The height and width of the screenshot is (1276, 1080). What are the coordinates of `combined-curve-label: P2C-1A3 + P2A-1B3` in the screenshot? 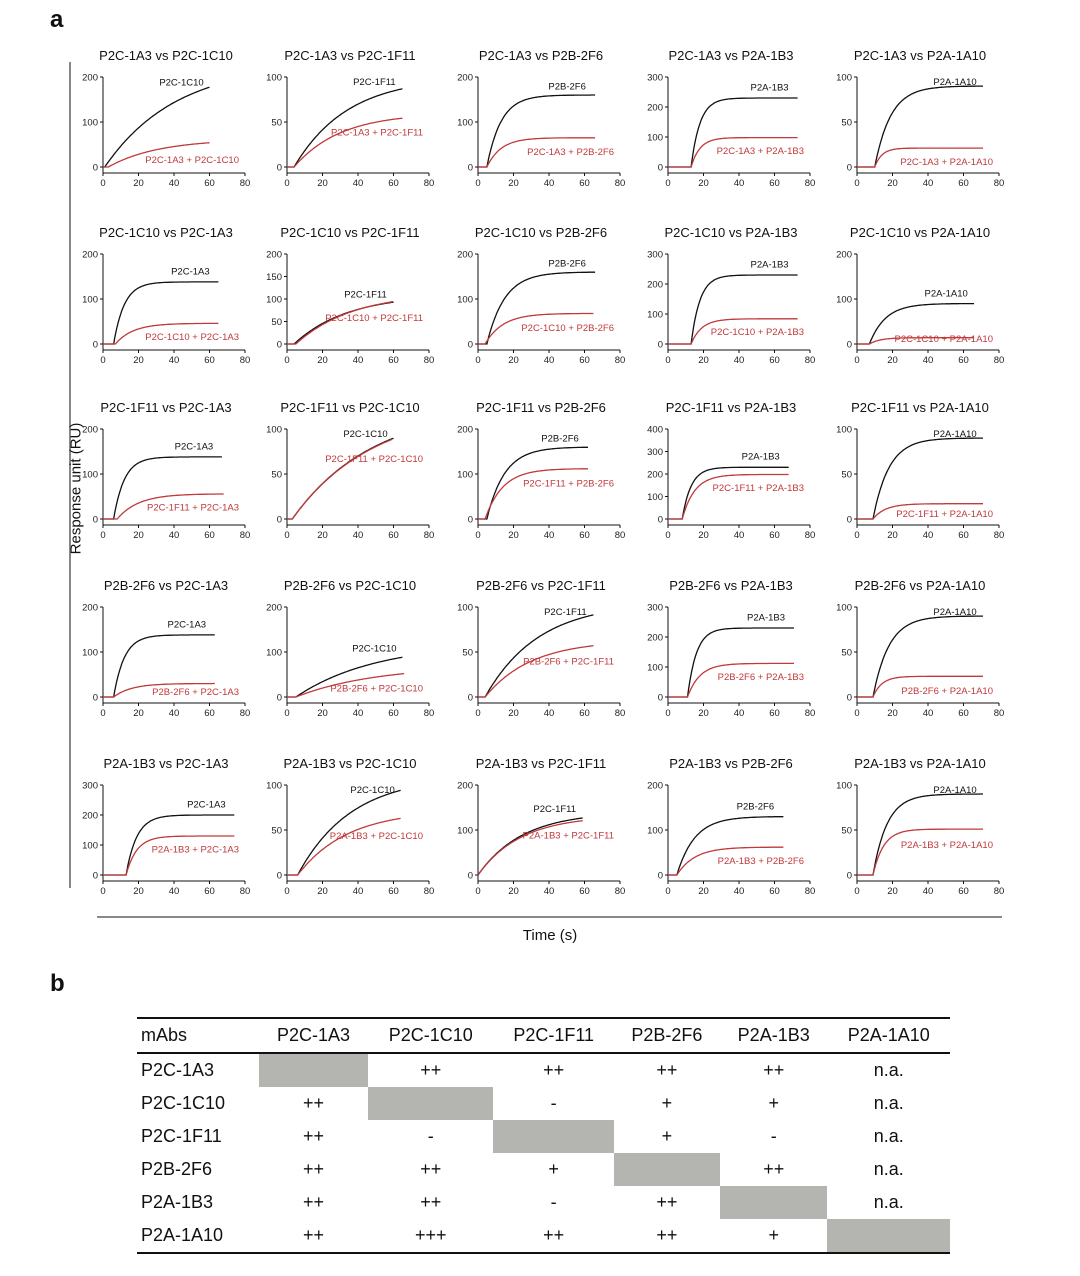 It's located at (760, 151).